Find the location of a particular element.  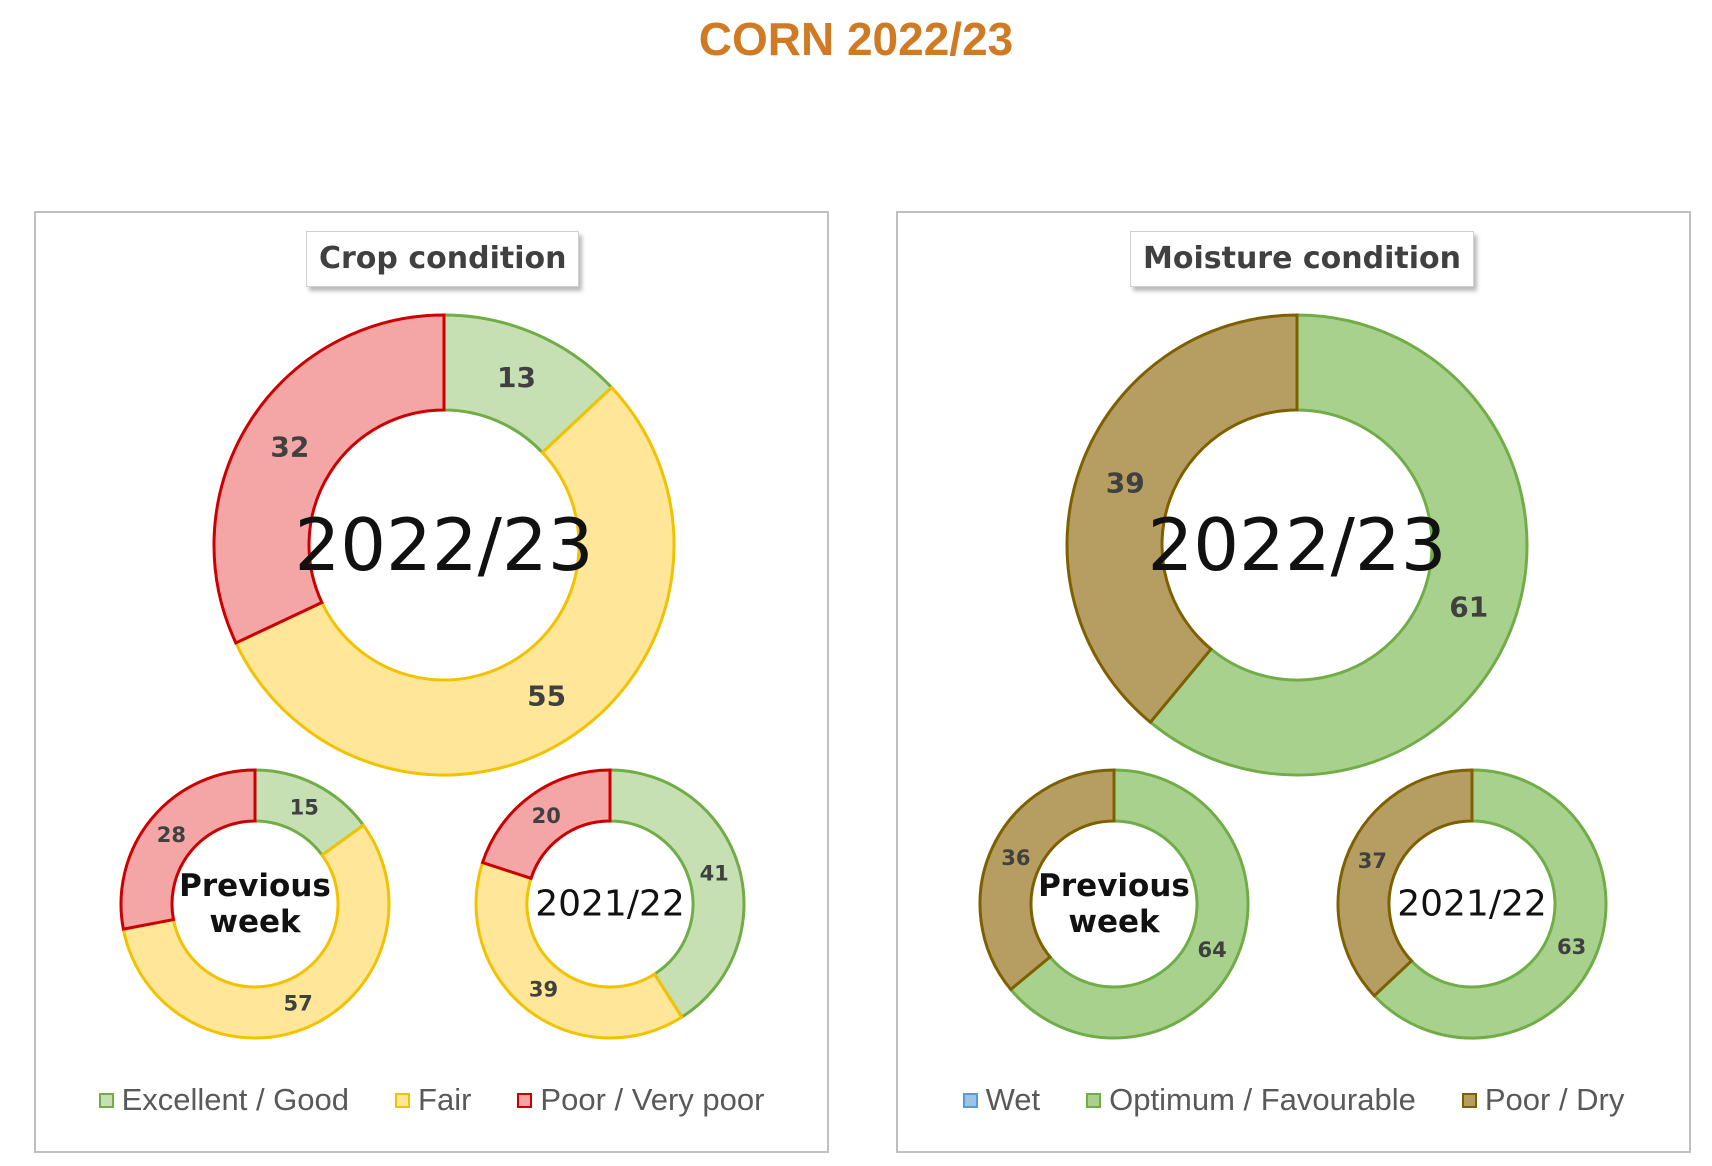

donut-slice-2021-22-poor-dry is located at coordinates (1405, 883).